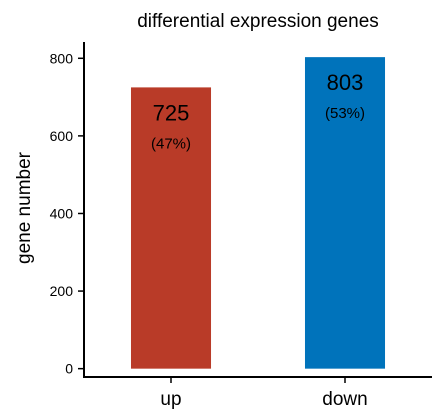 The width and height of the screenshot is (436, 418). Describe the element at coordinates (62, 213) in the screenshot. I see `y-tick-label-400: 400` at that location.